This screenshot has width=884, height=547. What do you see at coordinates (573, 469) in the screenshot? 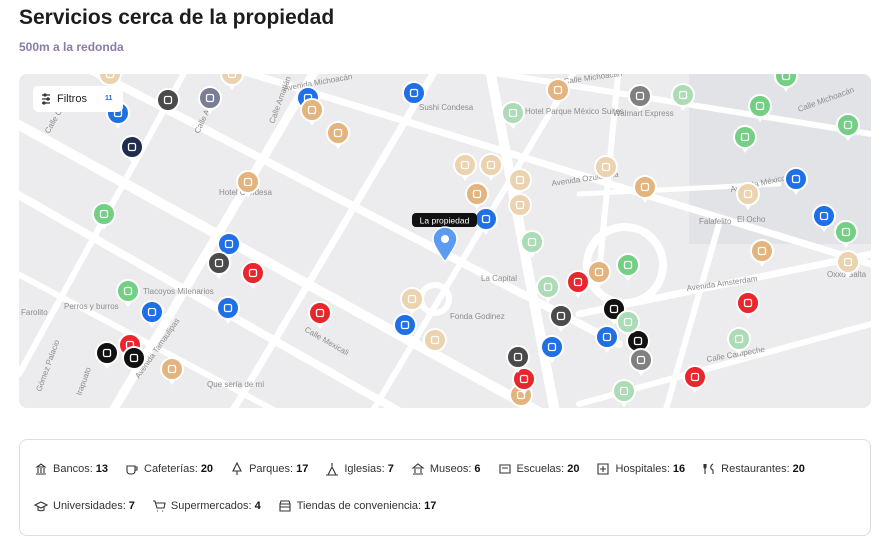
I see `legend-count: 20` at bounding box center [573, 469].